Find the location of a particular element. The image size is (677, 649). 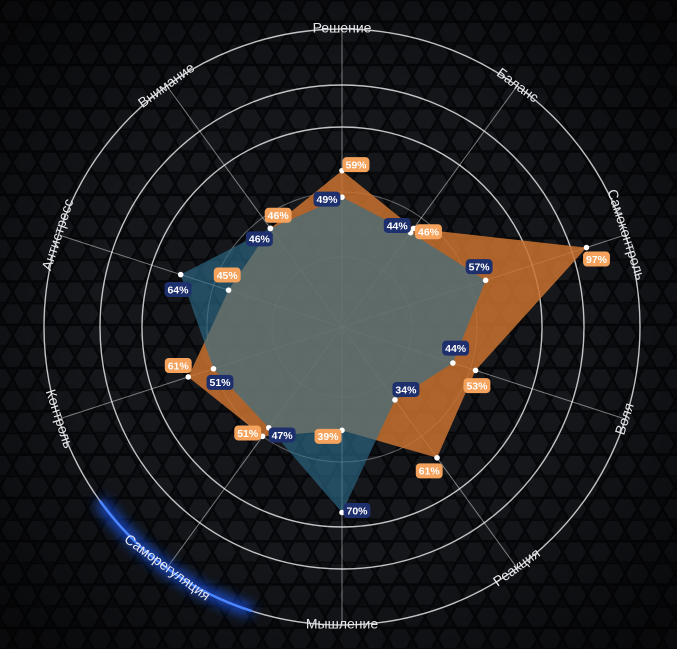

series-1-value-label: 51% is located at coordinates (248, 433).